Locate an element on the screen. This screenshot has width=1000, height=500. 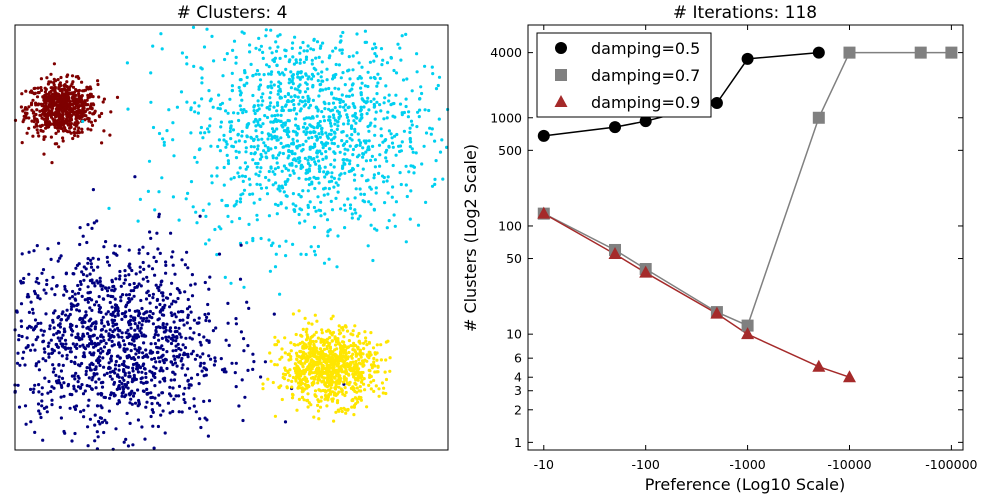
series-3-marker is located at coordinates (544, 212).